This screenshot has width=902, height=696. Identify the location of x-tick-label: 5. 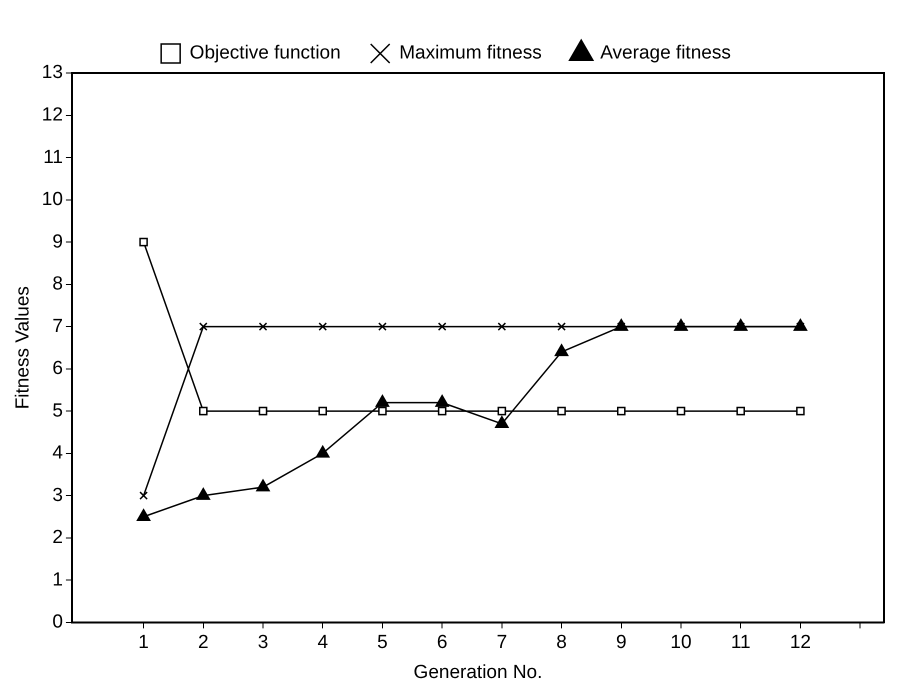
(382, 643).